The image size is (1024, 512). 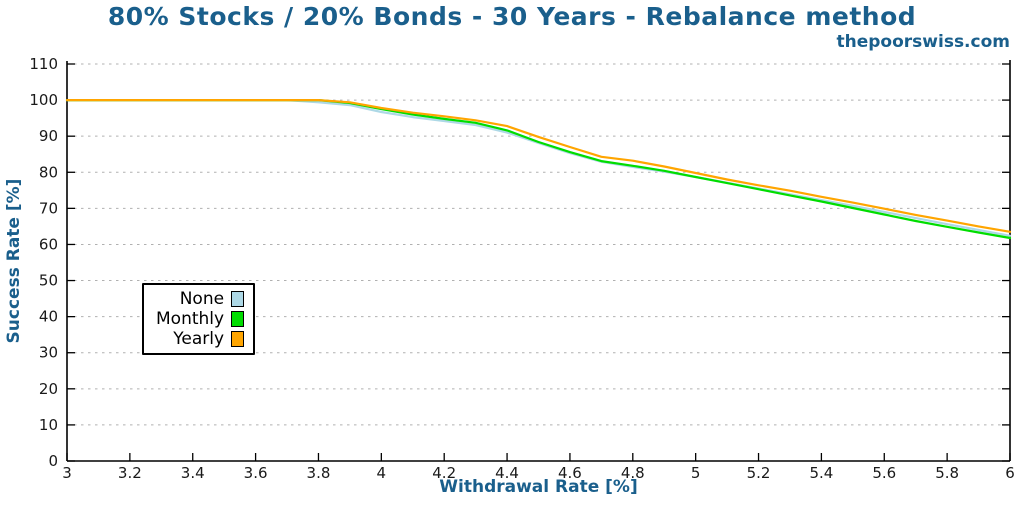 I want to click on y-tick-label: 100, so click(x=43, y=100).